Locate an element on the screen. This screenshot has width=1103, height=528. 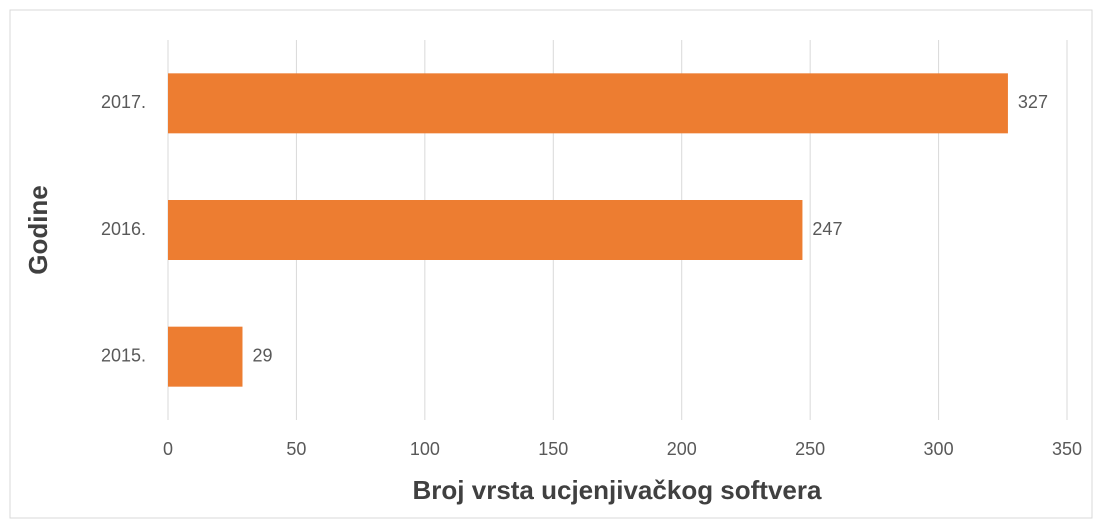
x-tick-label: 300 is located at coordinates (939, 449).